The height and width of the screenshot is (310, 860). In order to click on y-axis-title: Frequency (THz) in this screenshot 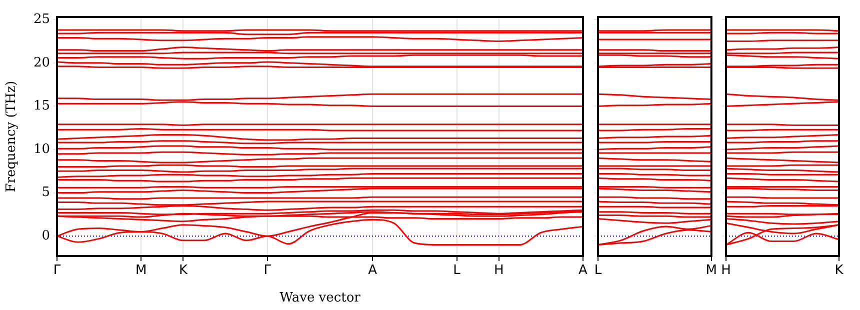, I will do `click(12, 136)`.